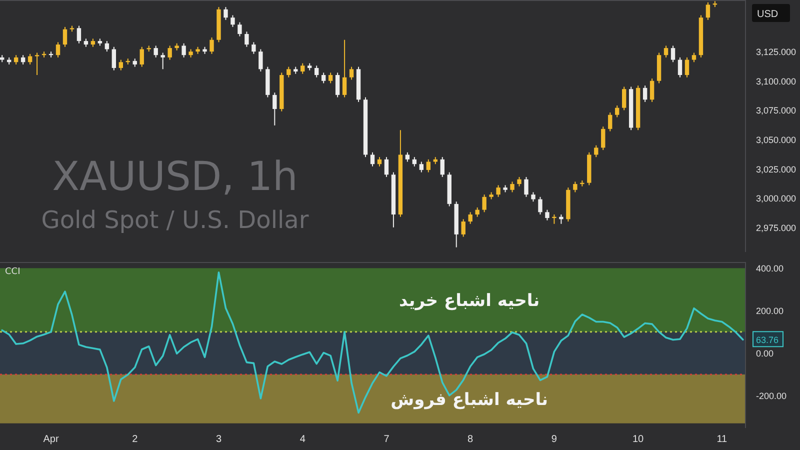 This screenshot has height=450, width=800. I want to click on text: XAUUSD, 1h, so click(175, 177).